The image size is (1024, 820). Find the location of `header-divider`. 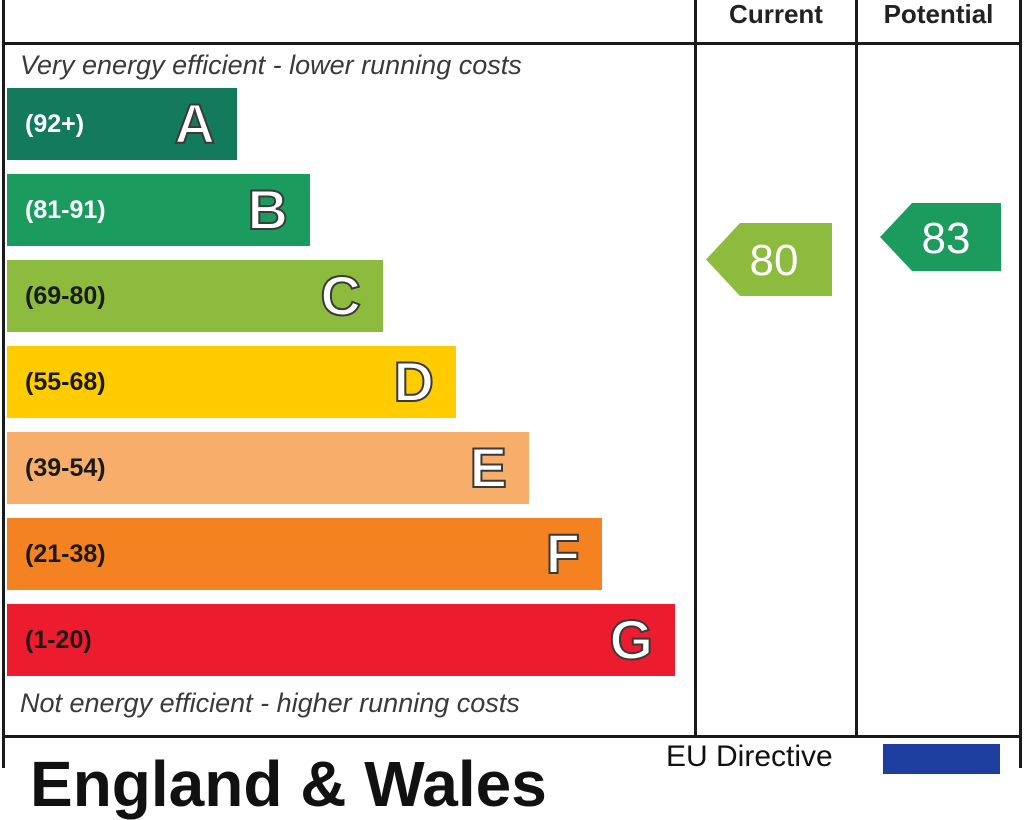

header-divider is located at coordinates (512, 43).